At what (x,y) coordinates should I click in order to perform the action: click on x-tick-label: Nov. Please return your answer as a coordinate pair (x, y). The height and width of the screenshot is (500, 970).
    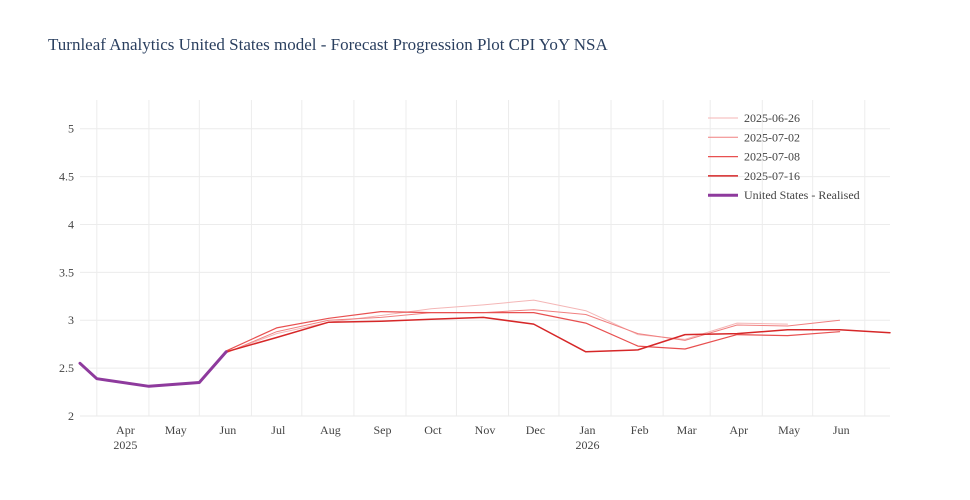
    Looking at the image, I should click on (485, 430).